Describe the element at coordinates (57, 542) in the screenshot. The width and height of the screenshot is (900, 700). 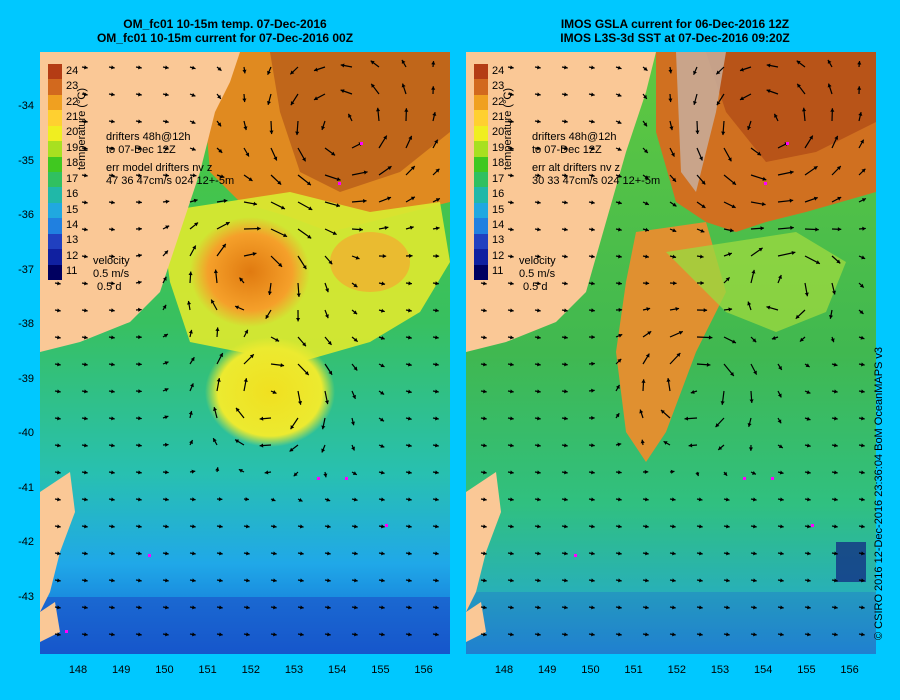
I see `coastal-land` at that location.